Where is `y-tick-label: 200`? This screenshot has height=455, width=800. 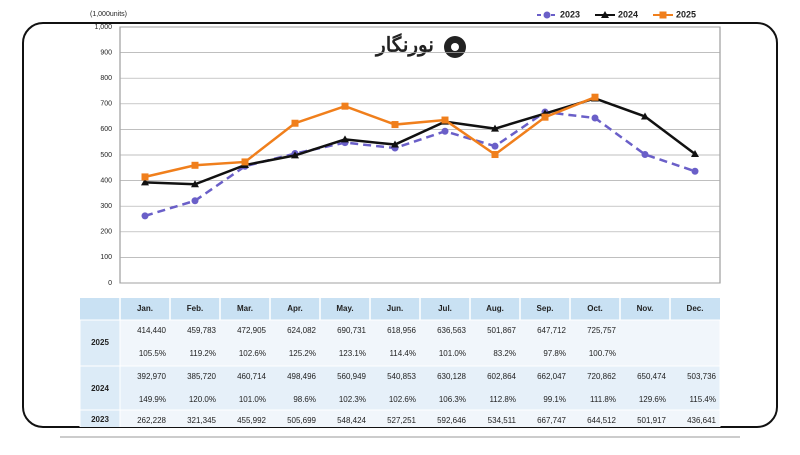 y-tick-label: 200 is located at coordinates (106, 232).